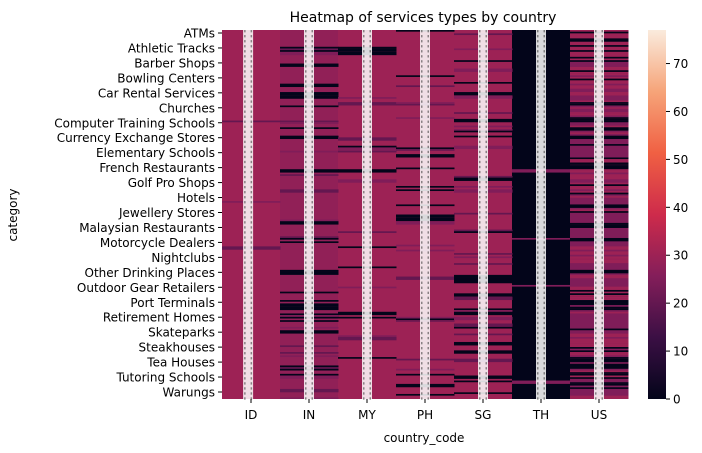 The height and width of the screenshot is (453, 702). I want to click on y-tick-label: Skateparks, so click(181, 333).